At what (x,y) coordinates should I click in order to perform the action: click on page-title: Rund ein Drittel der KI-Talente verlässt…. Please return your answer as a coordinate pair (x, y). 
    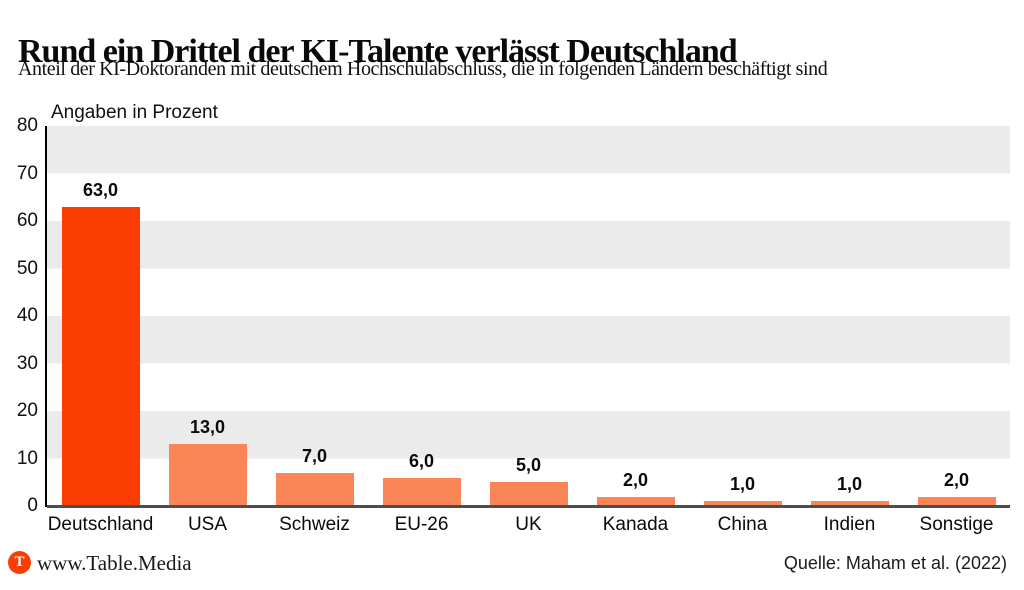
    Looking at the image, I should click on (378, 51).